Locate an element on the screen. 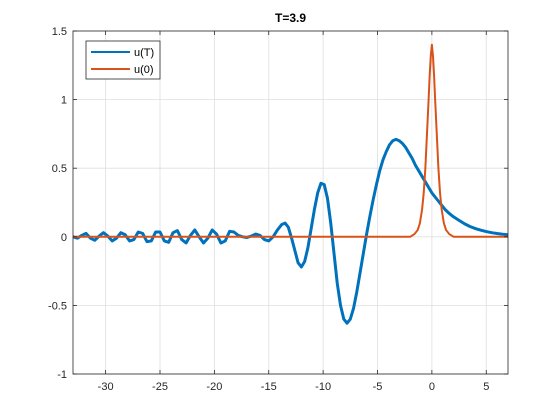 The width and height of the screenshot is (560, 420). x-tick-label: -5 is located at coordinates (378, 387).